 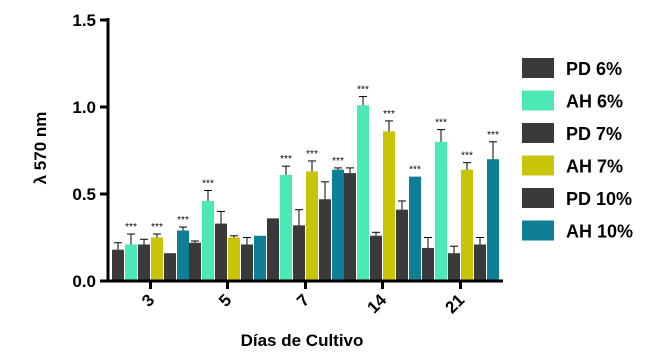 What do you see at coordinates (577, 150) in the screenshot?
I see `legend: PD 6% AH 6% PD 7% AH 7% PD 10% AH 10%` at bounding box center [577, 150].